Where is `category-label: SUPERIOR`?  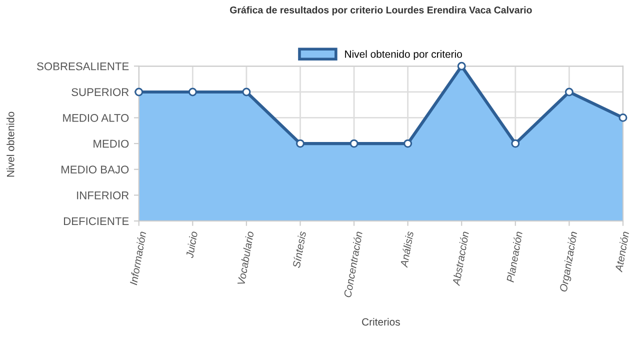 category-label: SUPERIOR is located at coordinates (100, 92).